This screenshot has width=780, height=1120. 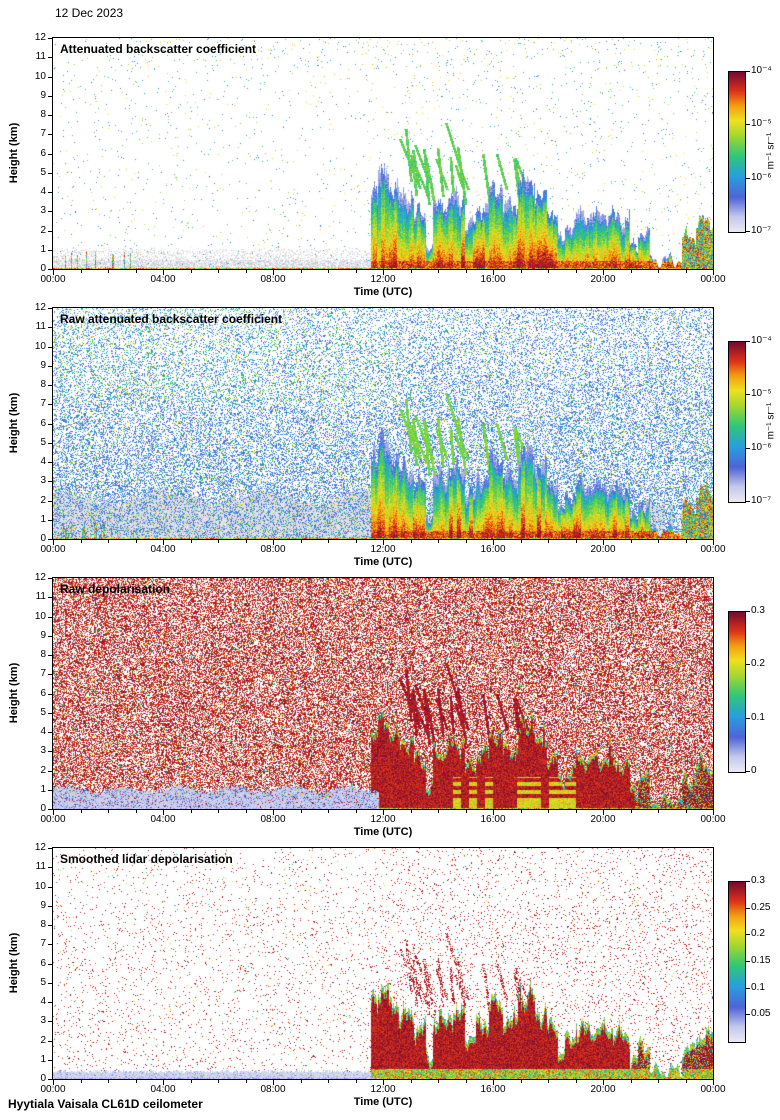 What do you see at coordinates (43, 172) in the screenshot?
I see `y-tick-label: 5` at bounding box center [43, 172].